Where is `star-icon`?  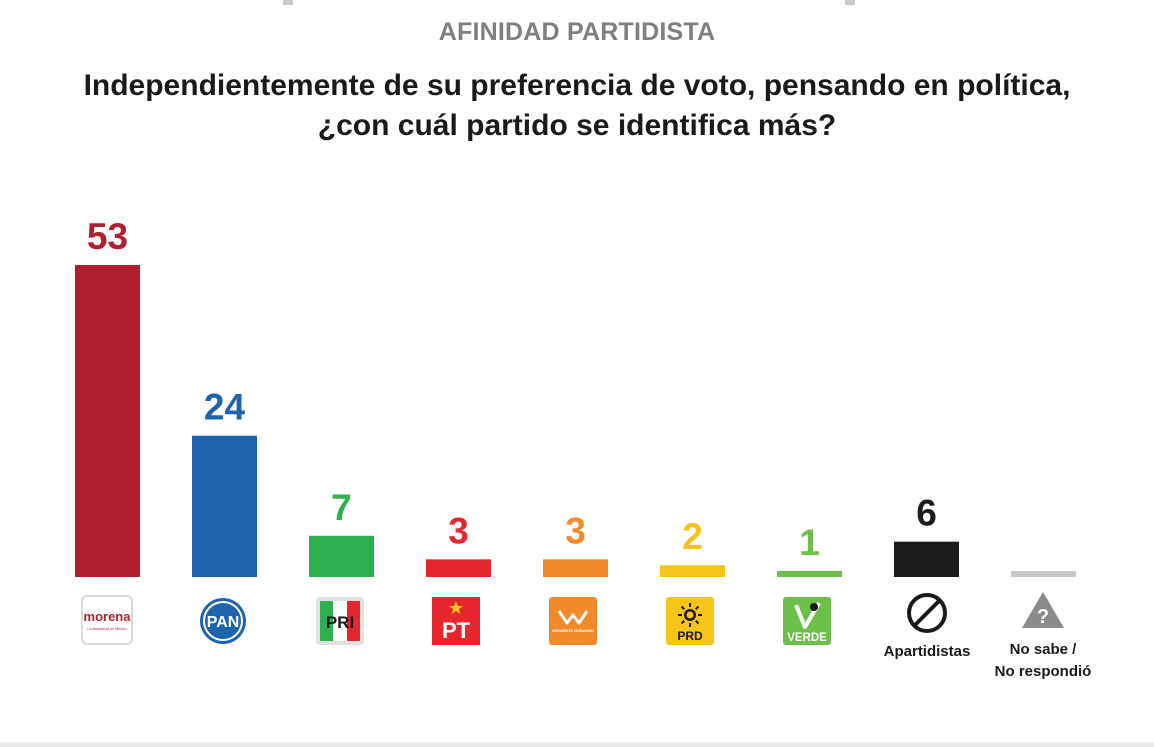 star-icon is located at coordinates (456, 607).